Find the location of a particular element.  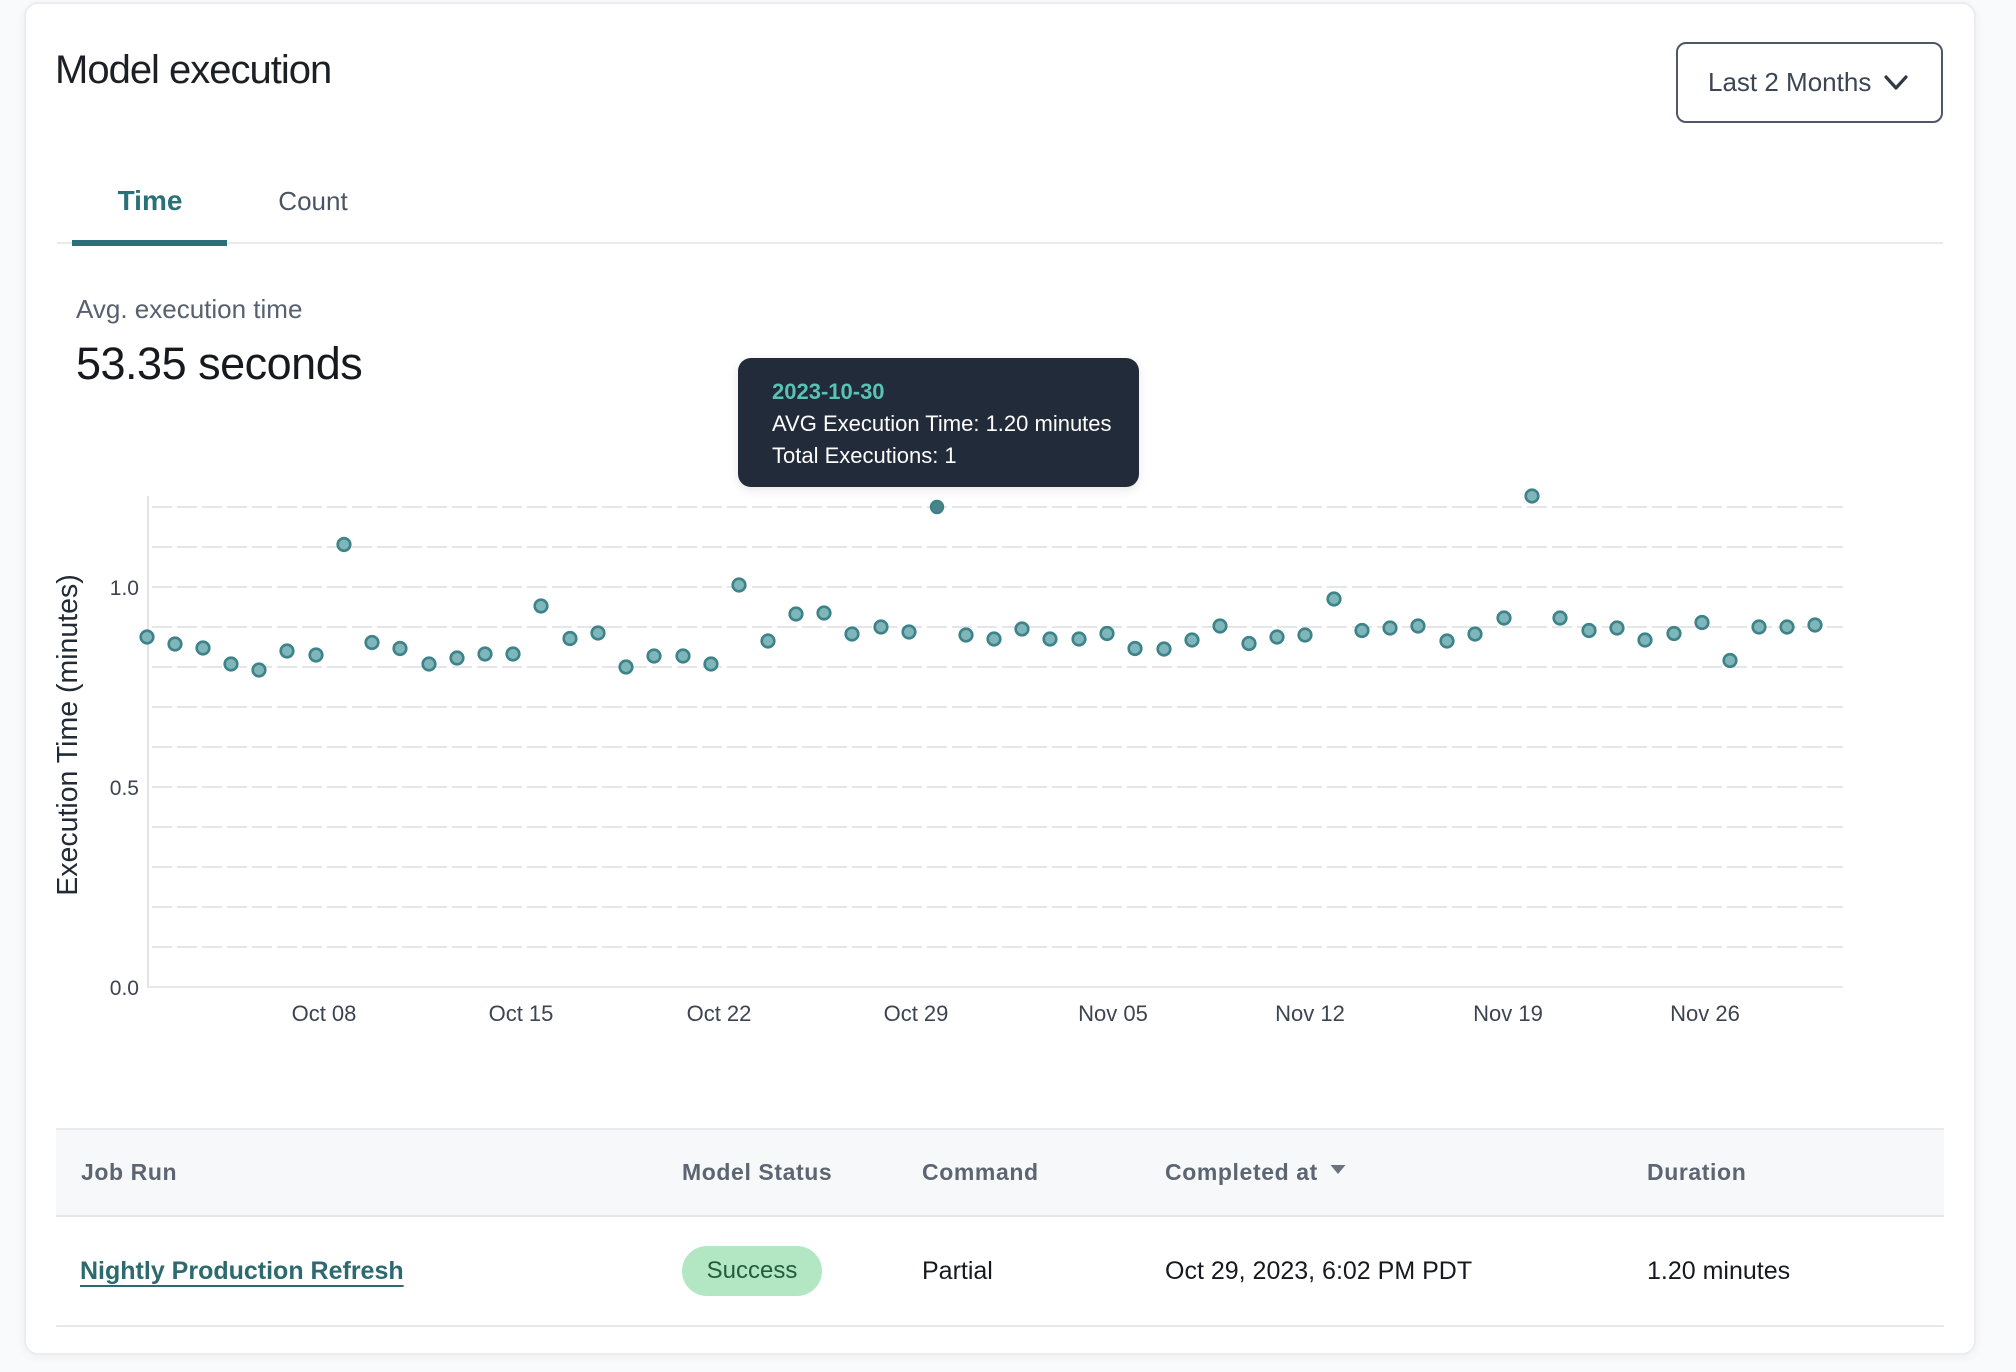

svg-text: 0.0 is located at coordinates (124, 988).